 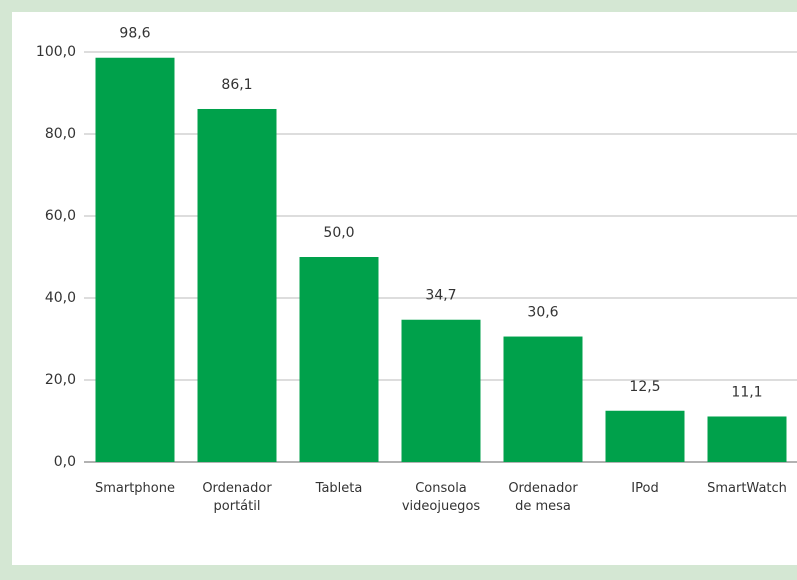 I want to click on value-label: 86,1, so click(x=236, y=85).